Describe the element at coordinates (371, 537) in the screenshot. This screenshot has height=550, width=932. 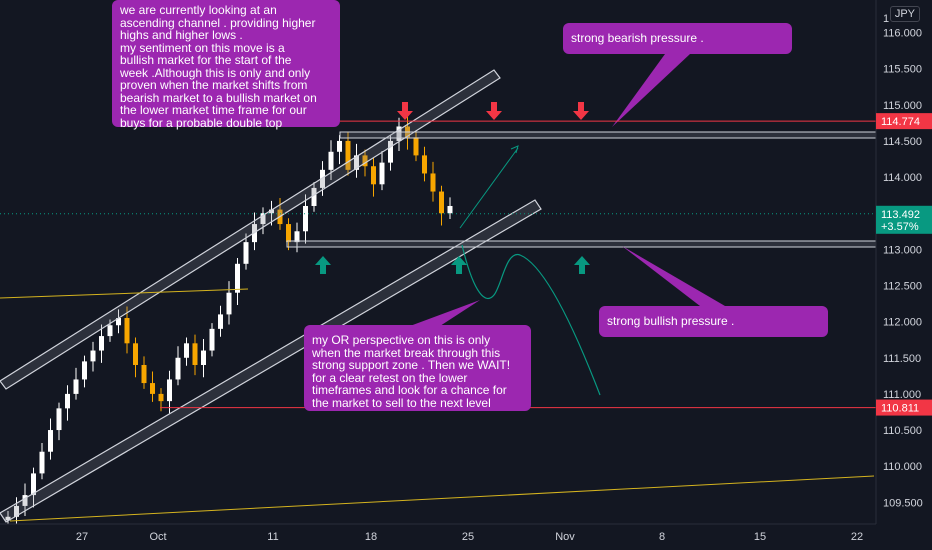
I see `x-tick-label: 18` at that location.